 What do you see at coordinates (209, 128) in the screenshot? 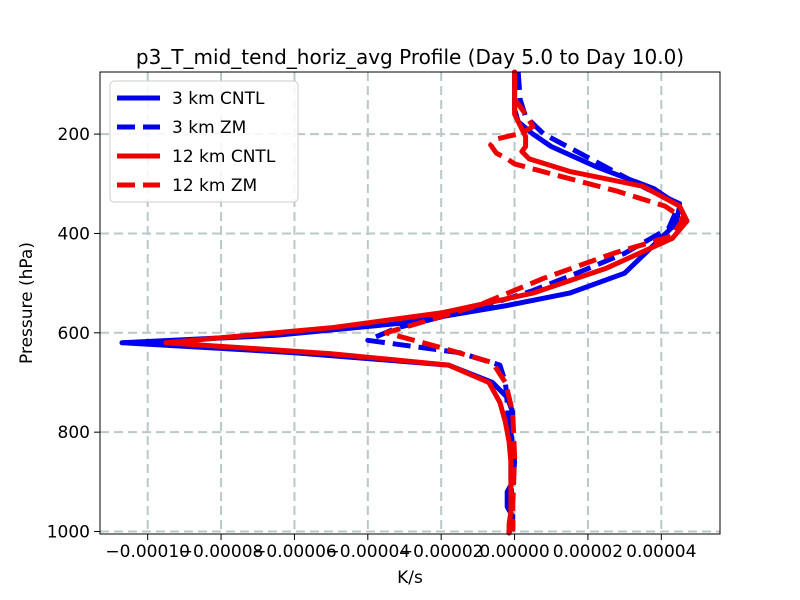
I see `legend-label: 3 km ZM` at bounding box center [209, 128].